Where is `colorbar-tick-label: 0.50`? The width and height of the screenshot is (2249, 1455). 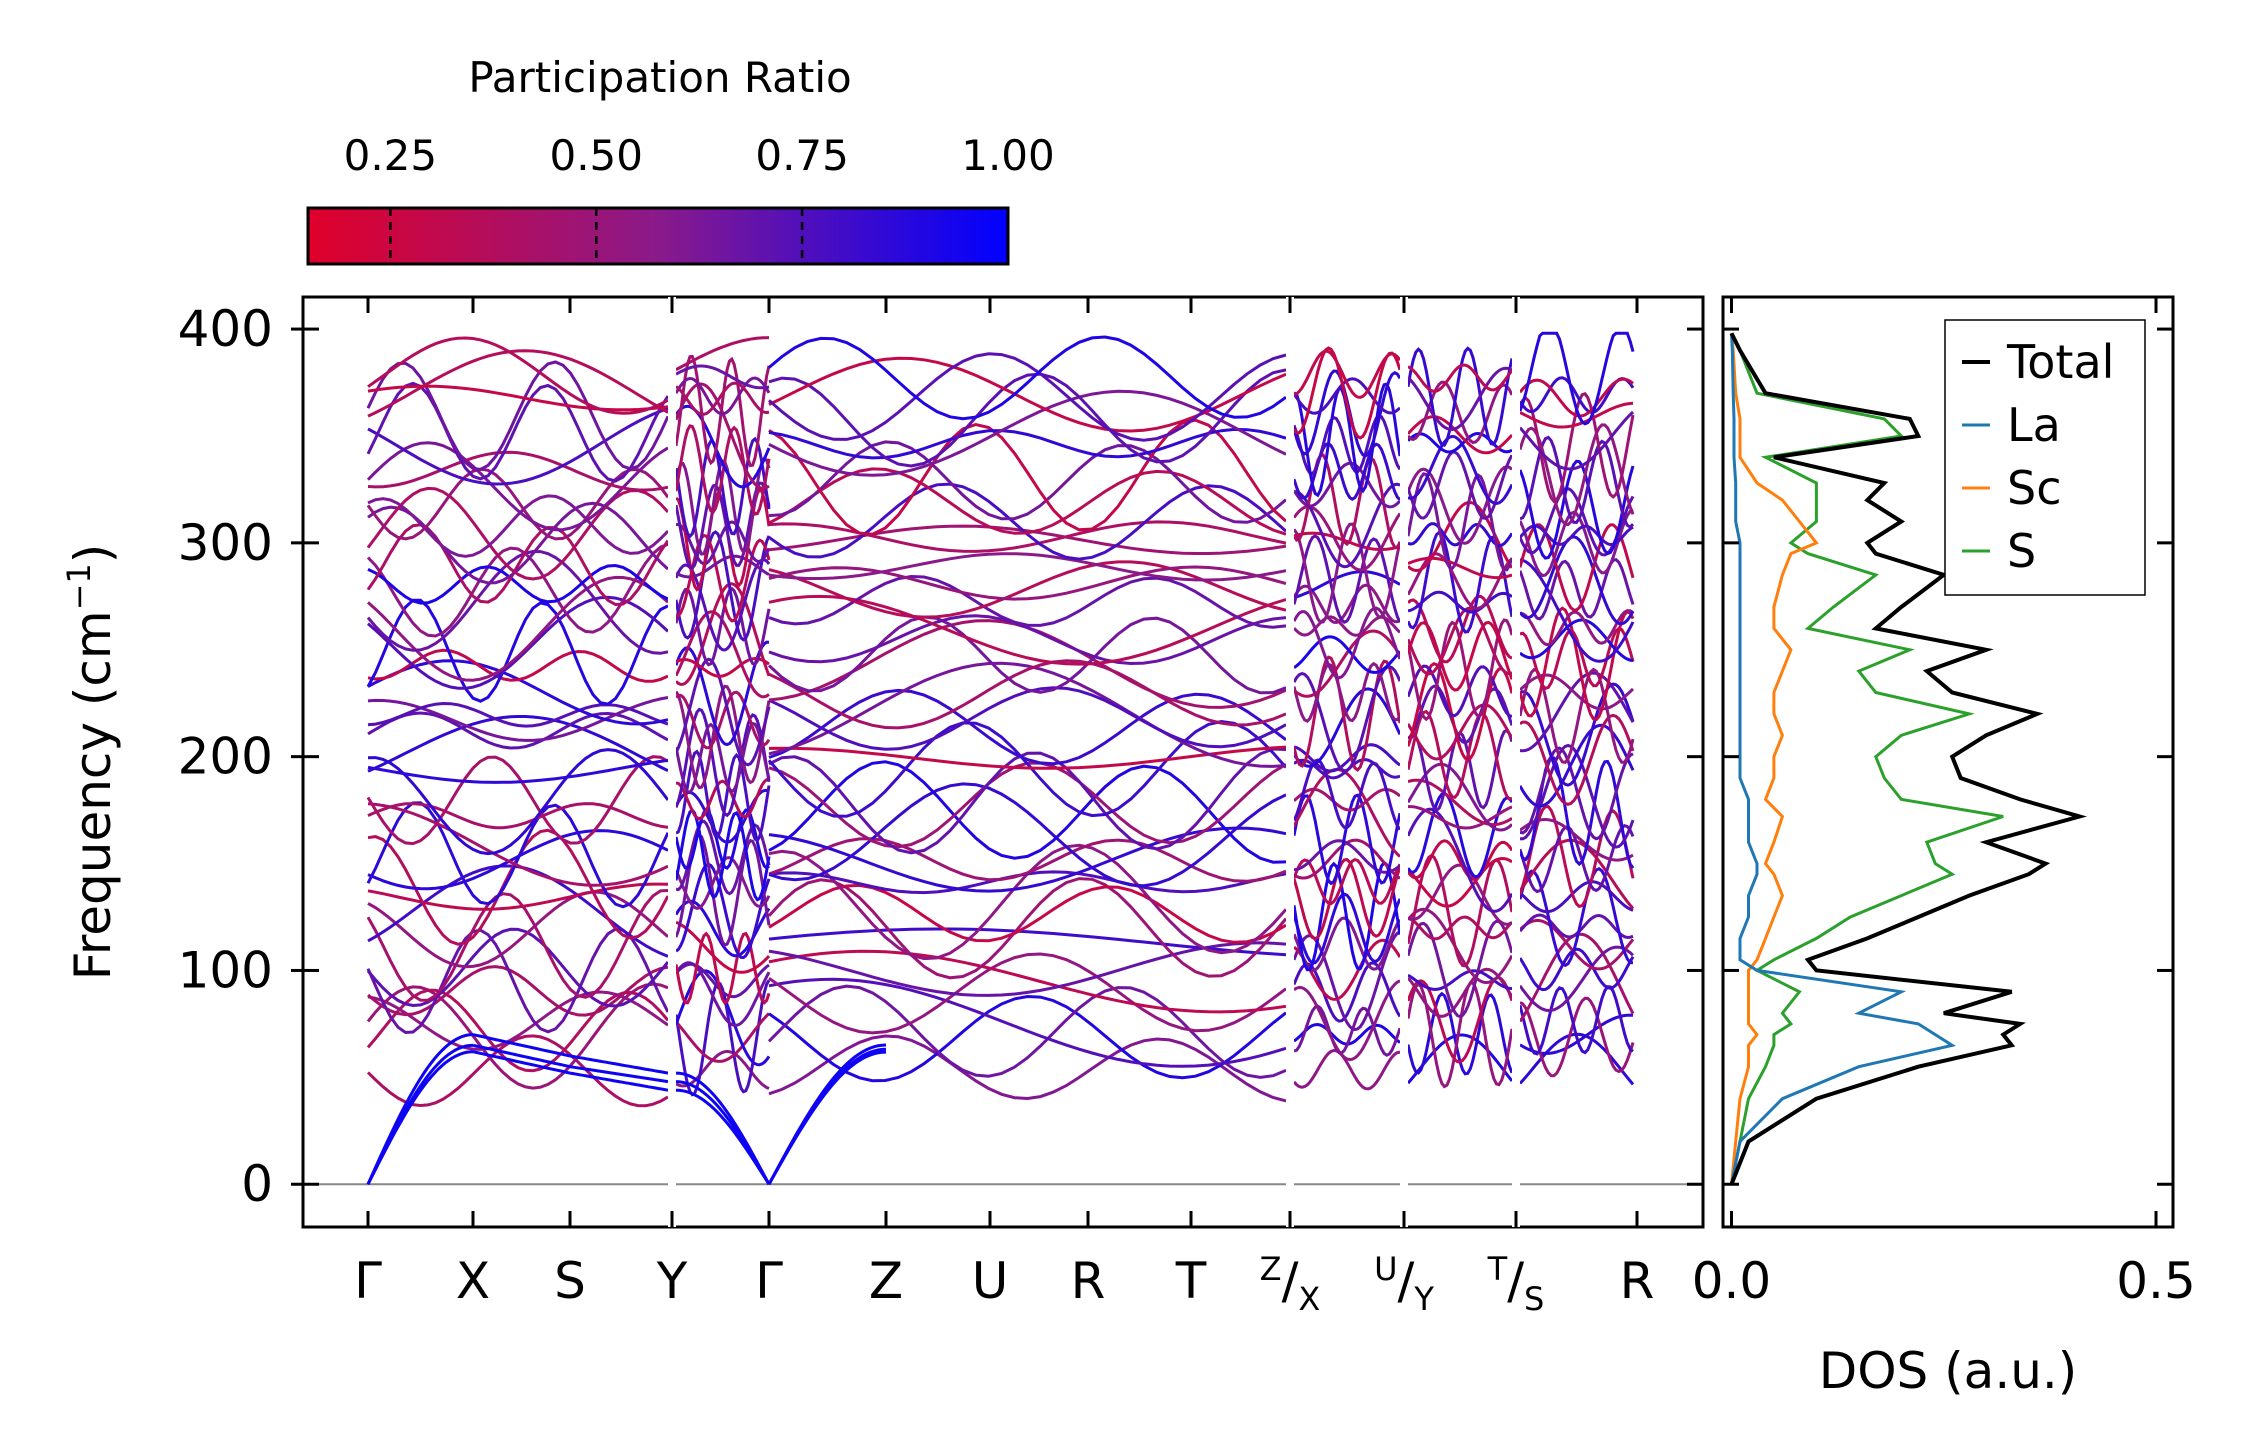 colorbar-tick-label: 0.50 is located at coordinates (596, 155).